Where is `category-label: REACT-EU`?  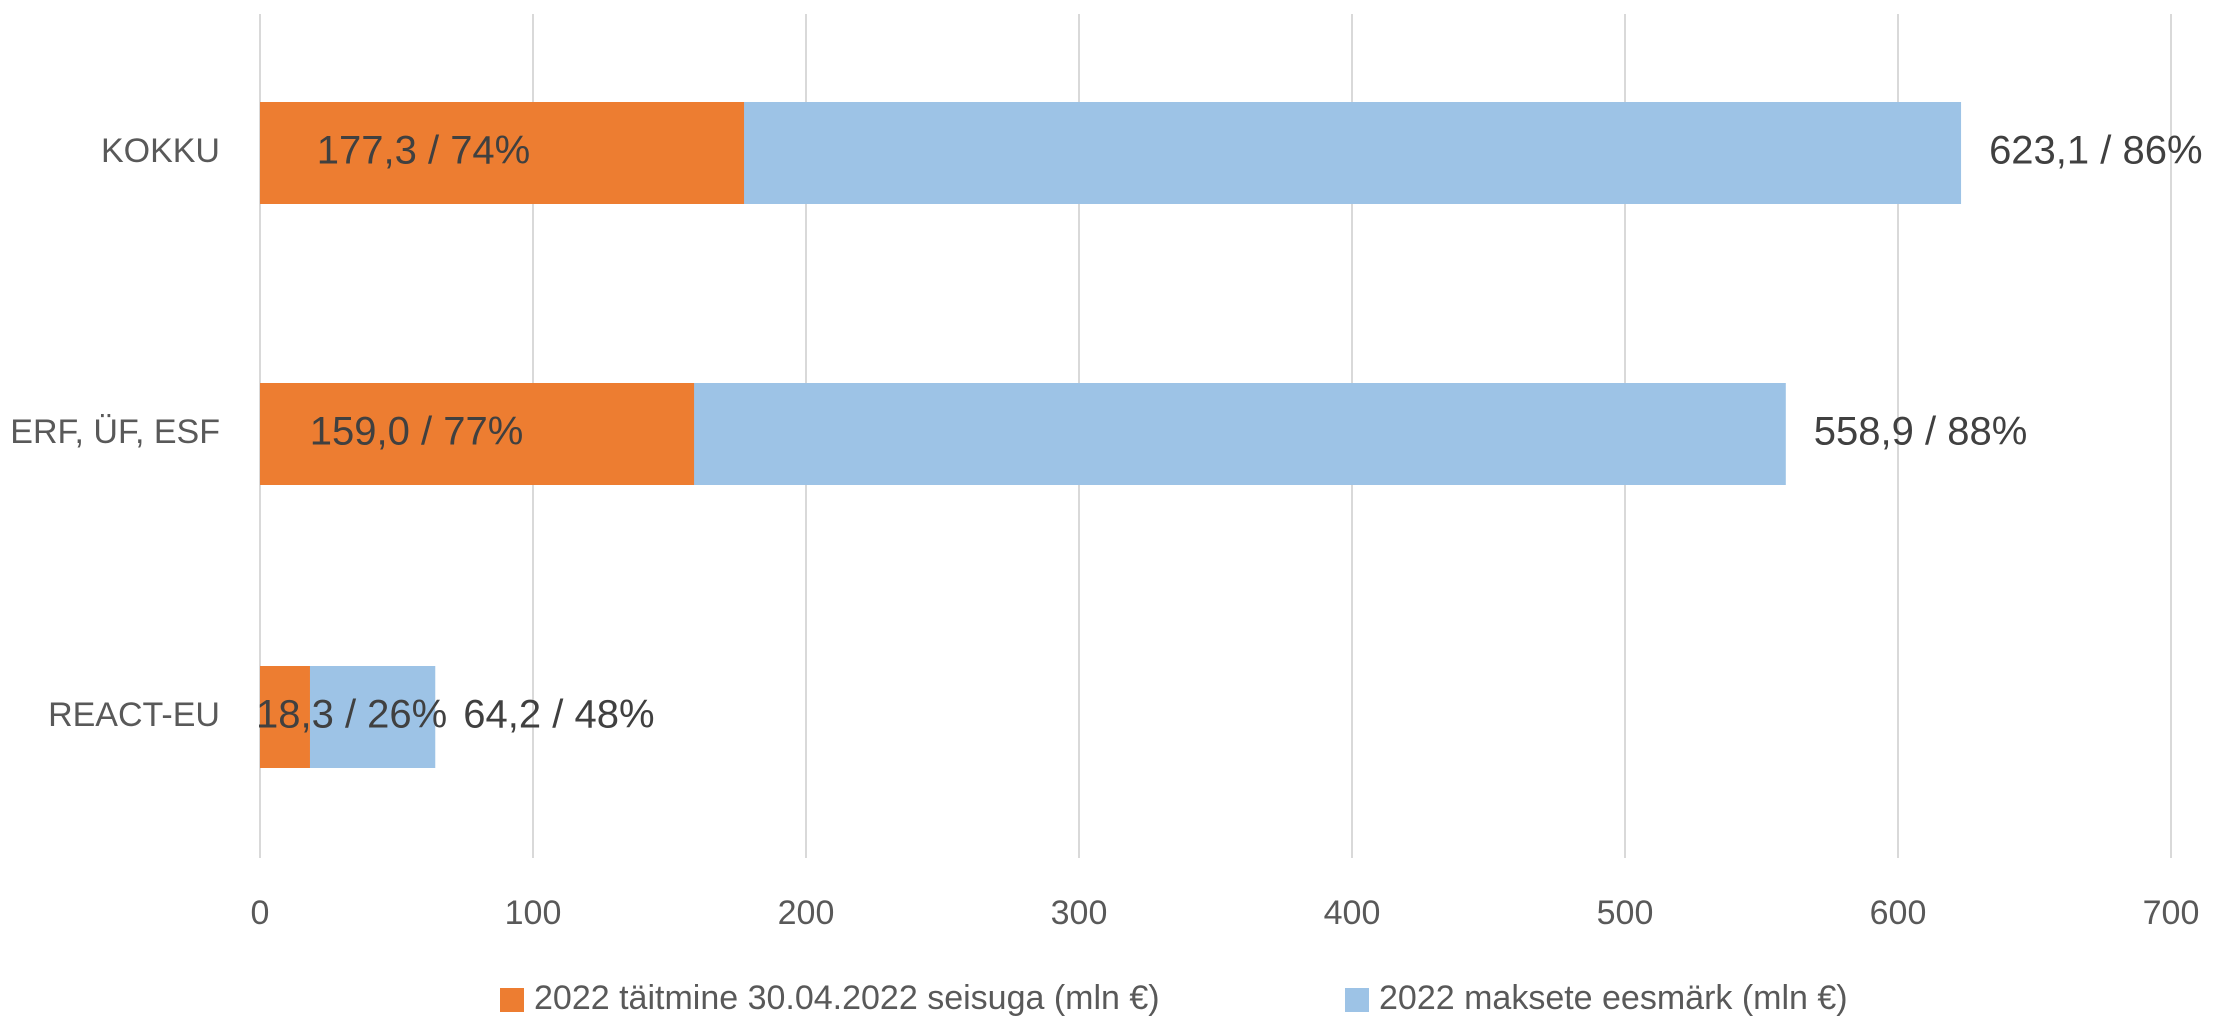 category-label: REACT-EU is located at coordinates (134, 715).